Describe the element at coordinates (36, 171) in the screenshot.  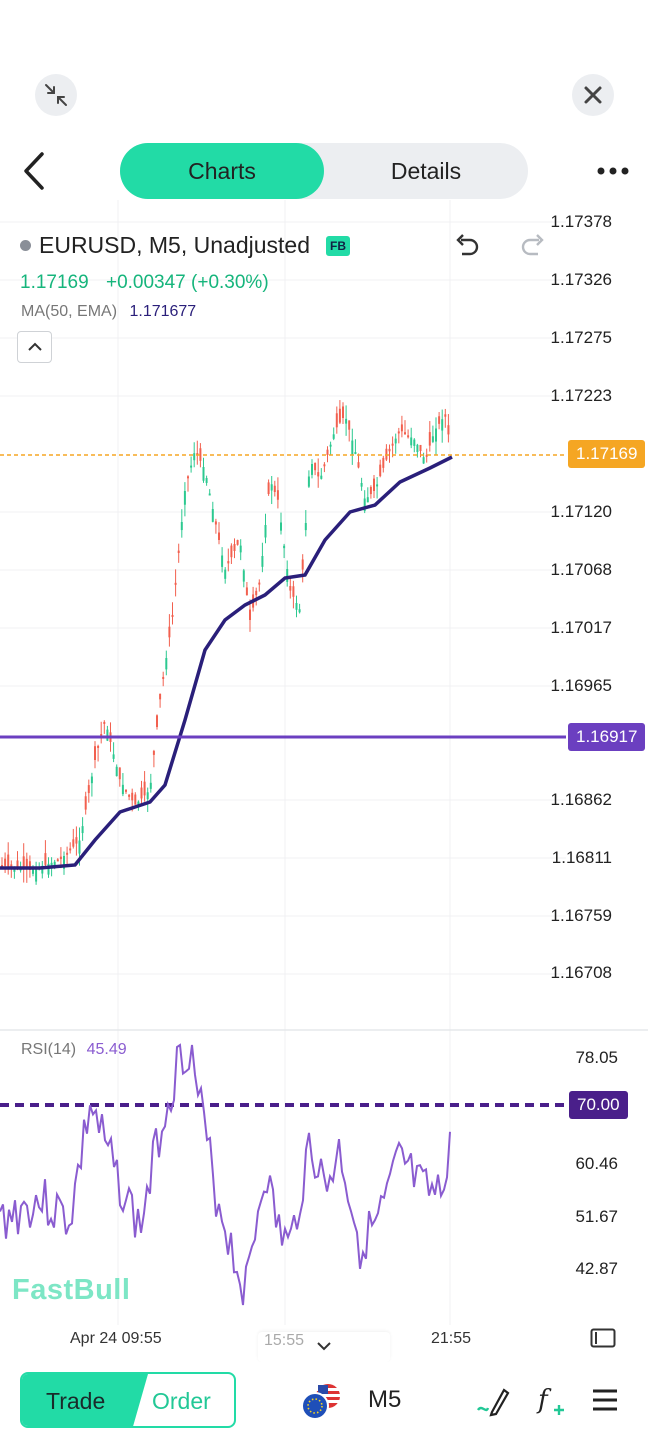
I see `back-icon` at that location.